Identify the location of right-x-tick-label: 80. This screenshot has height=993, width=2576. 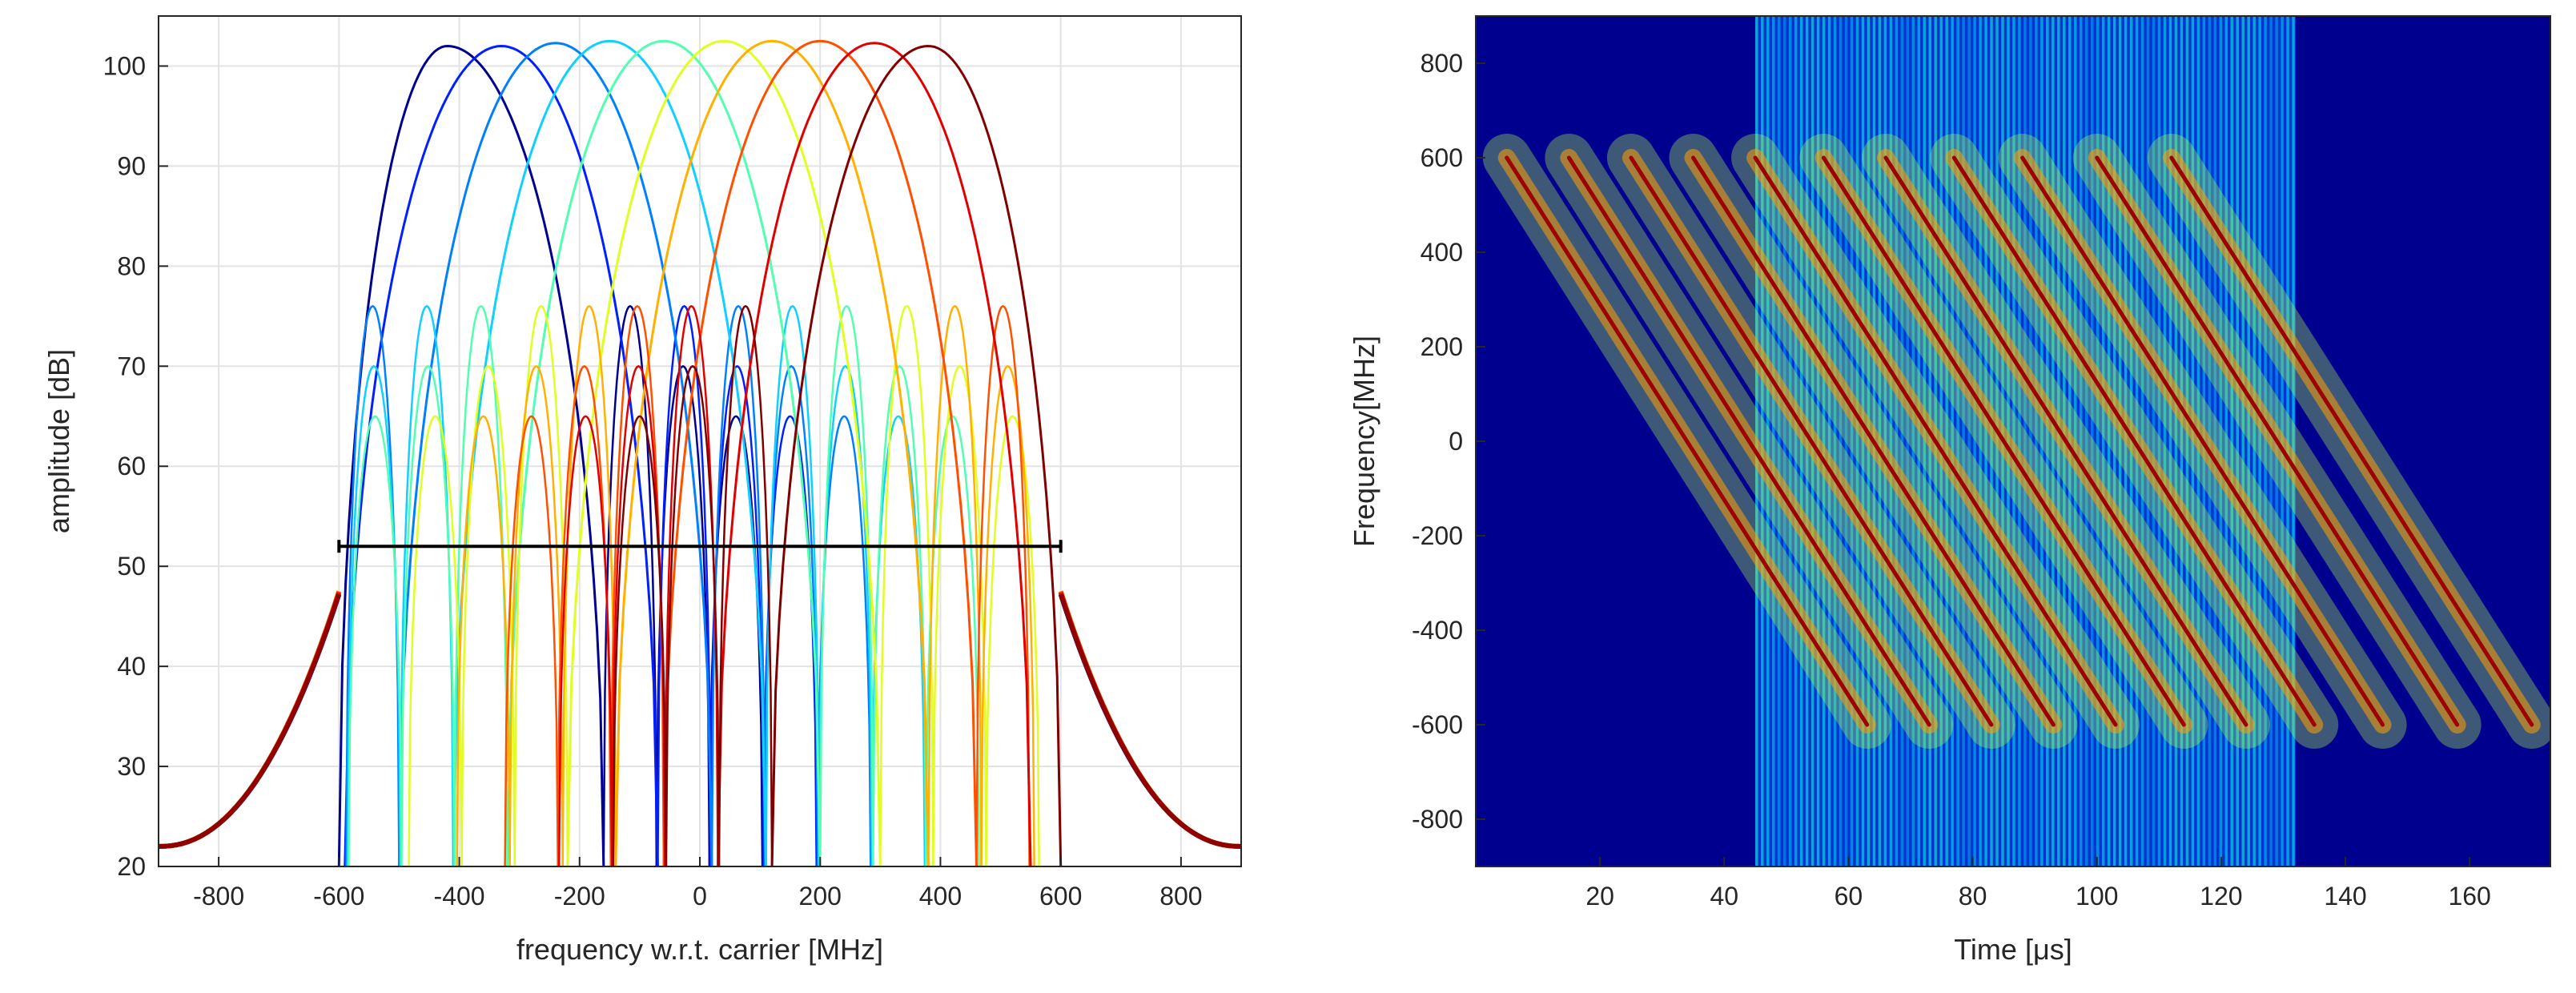
(1973, 896).